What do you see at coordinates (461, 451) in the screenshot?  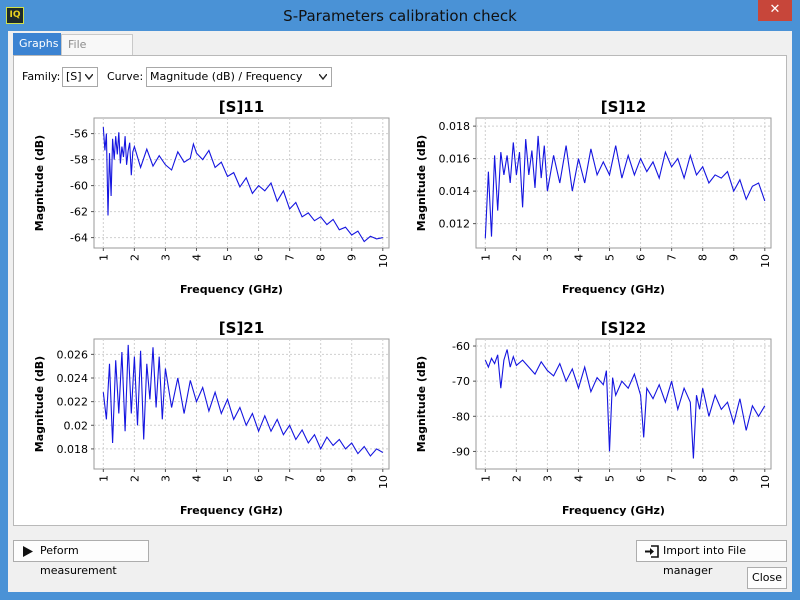 I see `y-tick-label: -90` at bounding box center [461, 451].